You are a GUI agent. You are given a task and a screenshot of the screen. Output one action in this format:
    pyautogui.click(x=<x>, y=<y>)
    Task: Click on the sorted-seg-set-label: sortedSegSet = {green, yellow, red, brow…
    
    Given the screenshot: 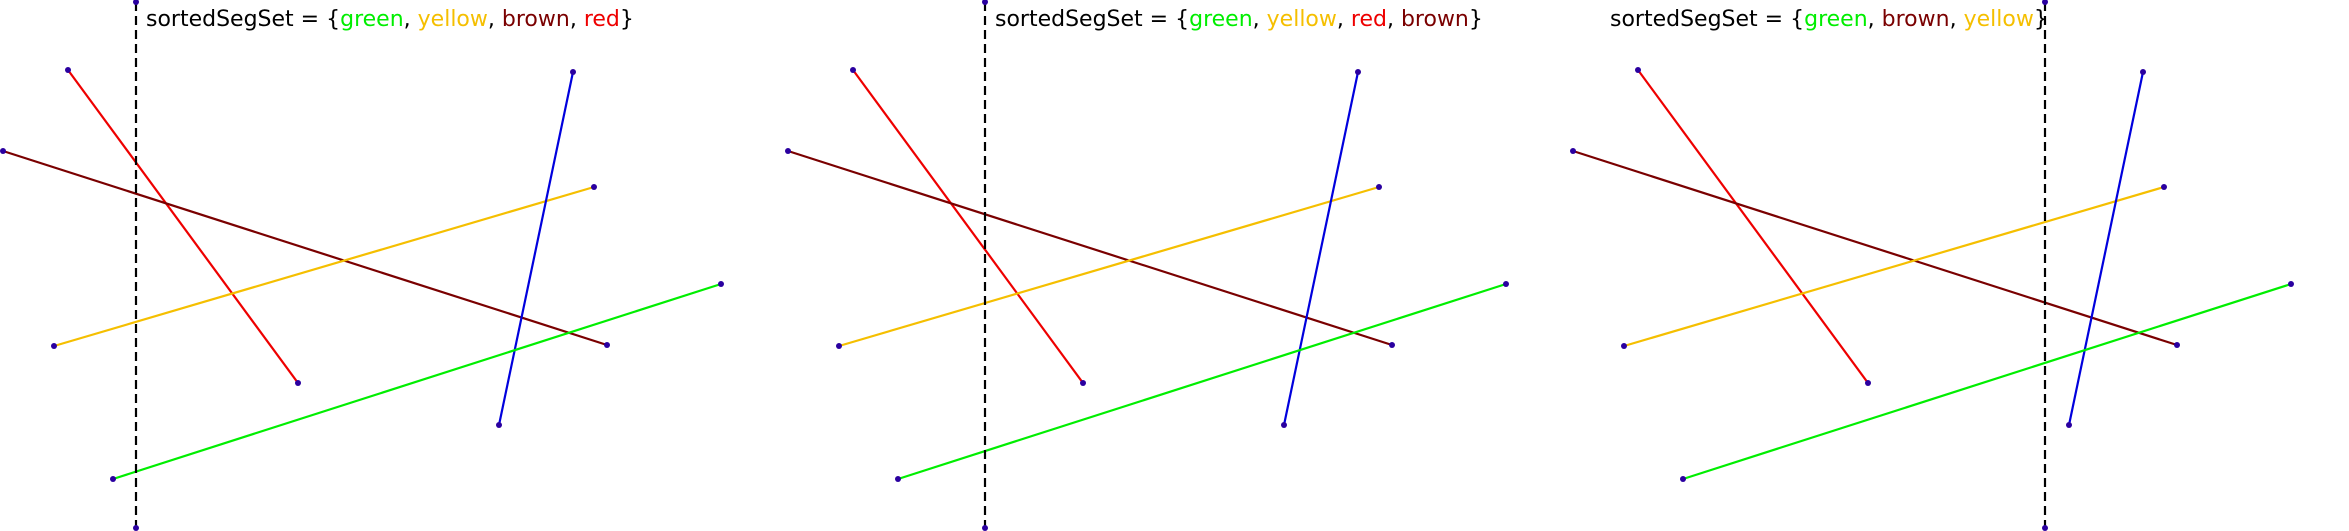 What is the action you would take?
    pyautogui.click(x=1239, y=19)
    